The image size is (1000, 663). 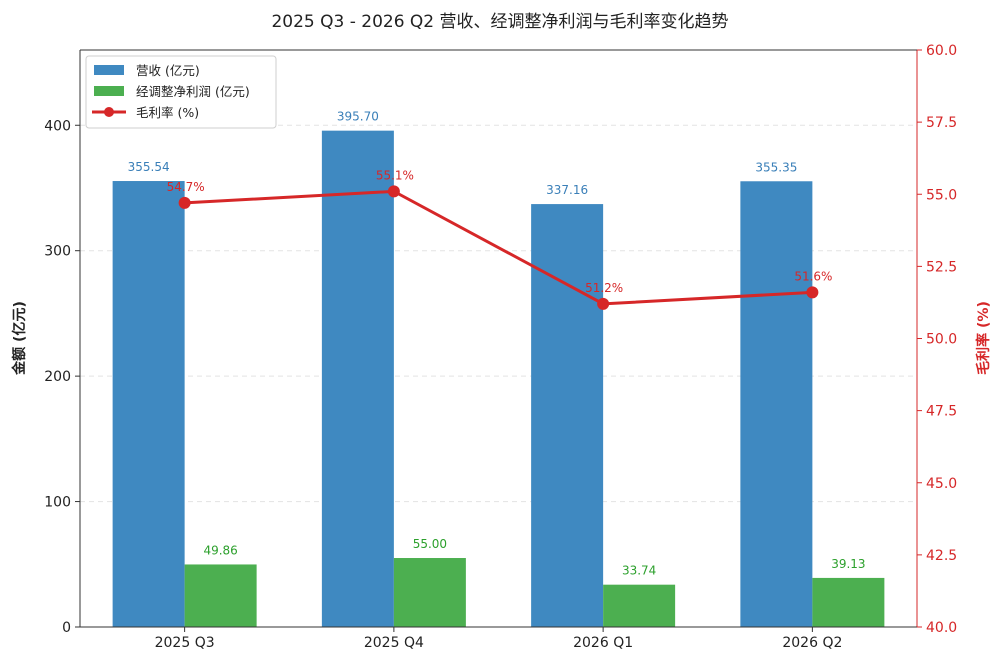 What do you see at coordinates (603, 643) in the screenshot?
I see `x-tick-label: 2026 Q1` at bounding box center [603, 643].